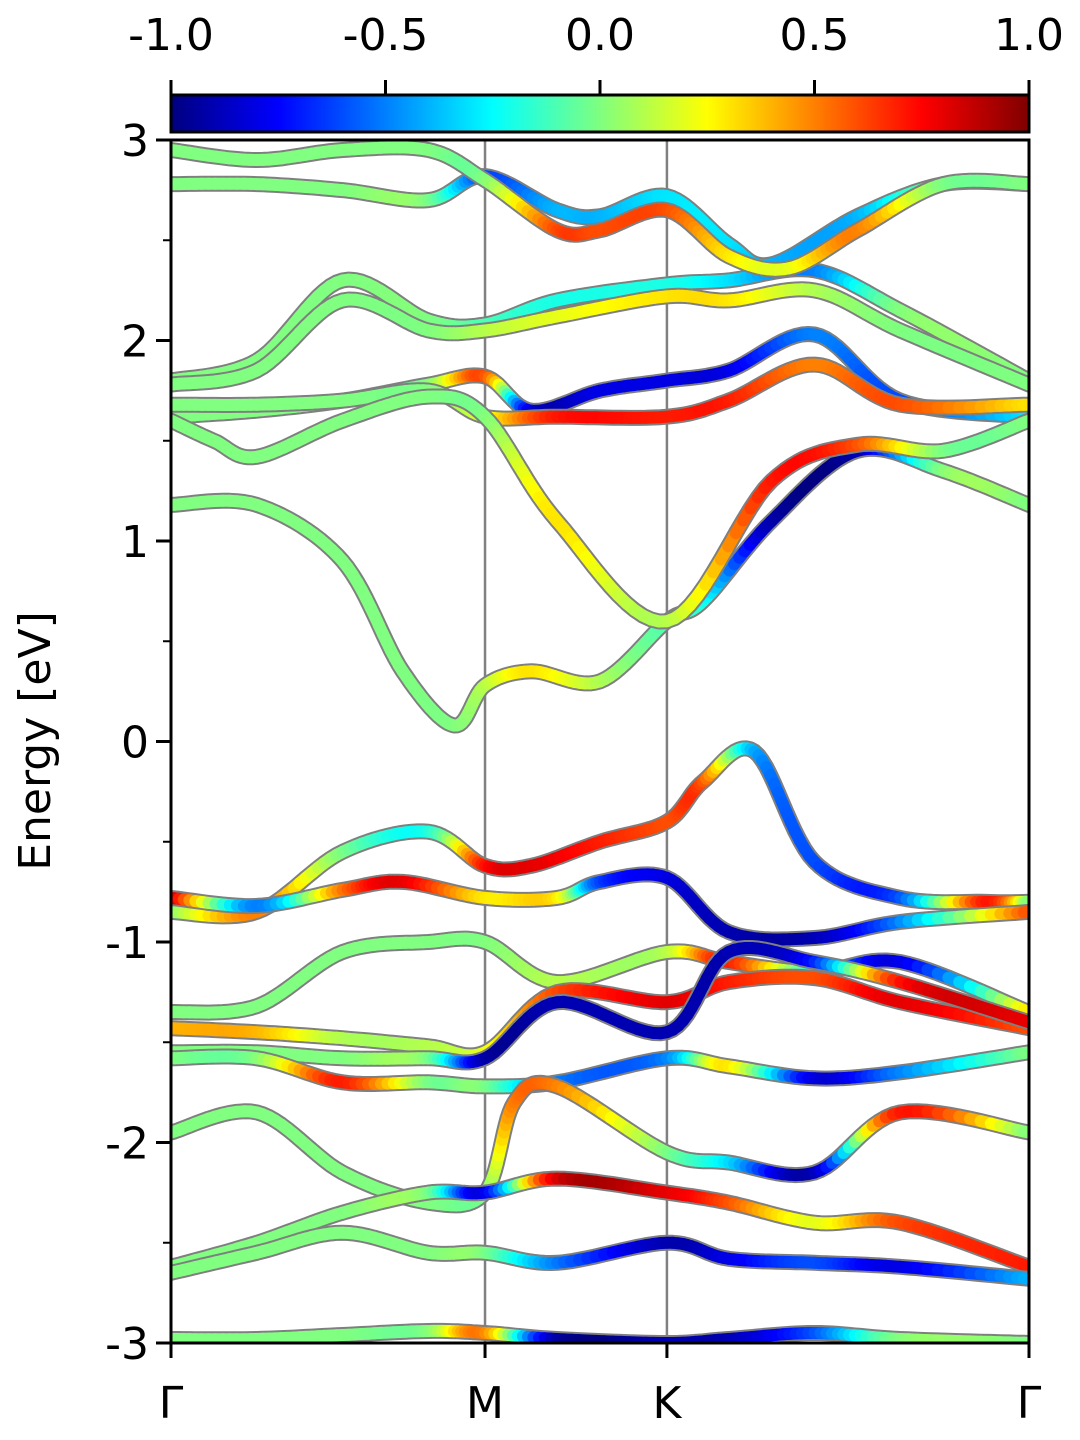 The width and height of the screenshot is (1080, 1440). I want to click on colorbar: -1.0 -0.5 0.0 0.5 1.0, so click(596, 72).